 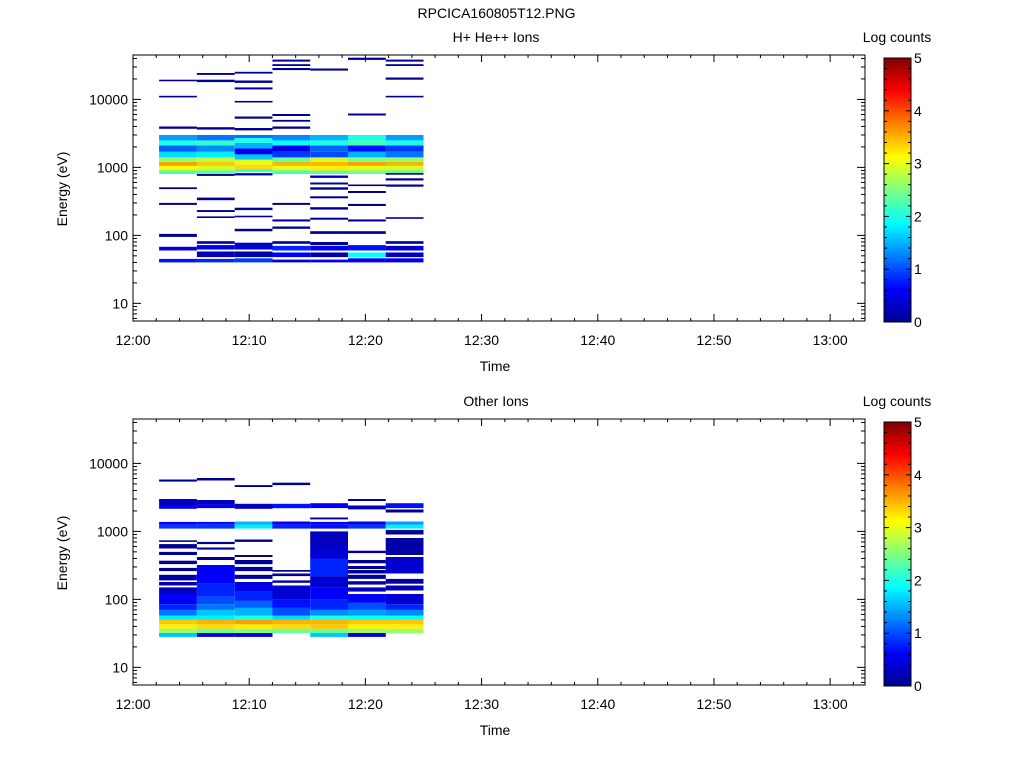 I want to click on panel-bottom-xtick-label: 12:20, so click(x=365, y=704).